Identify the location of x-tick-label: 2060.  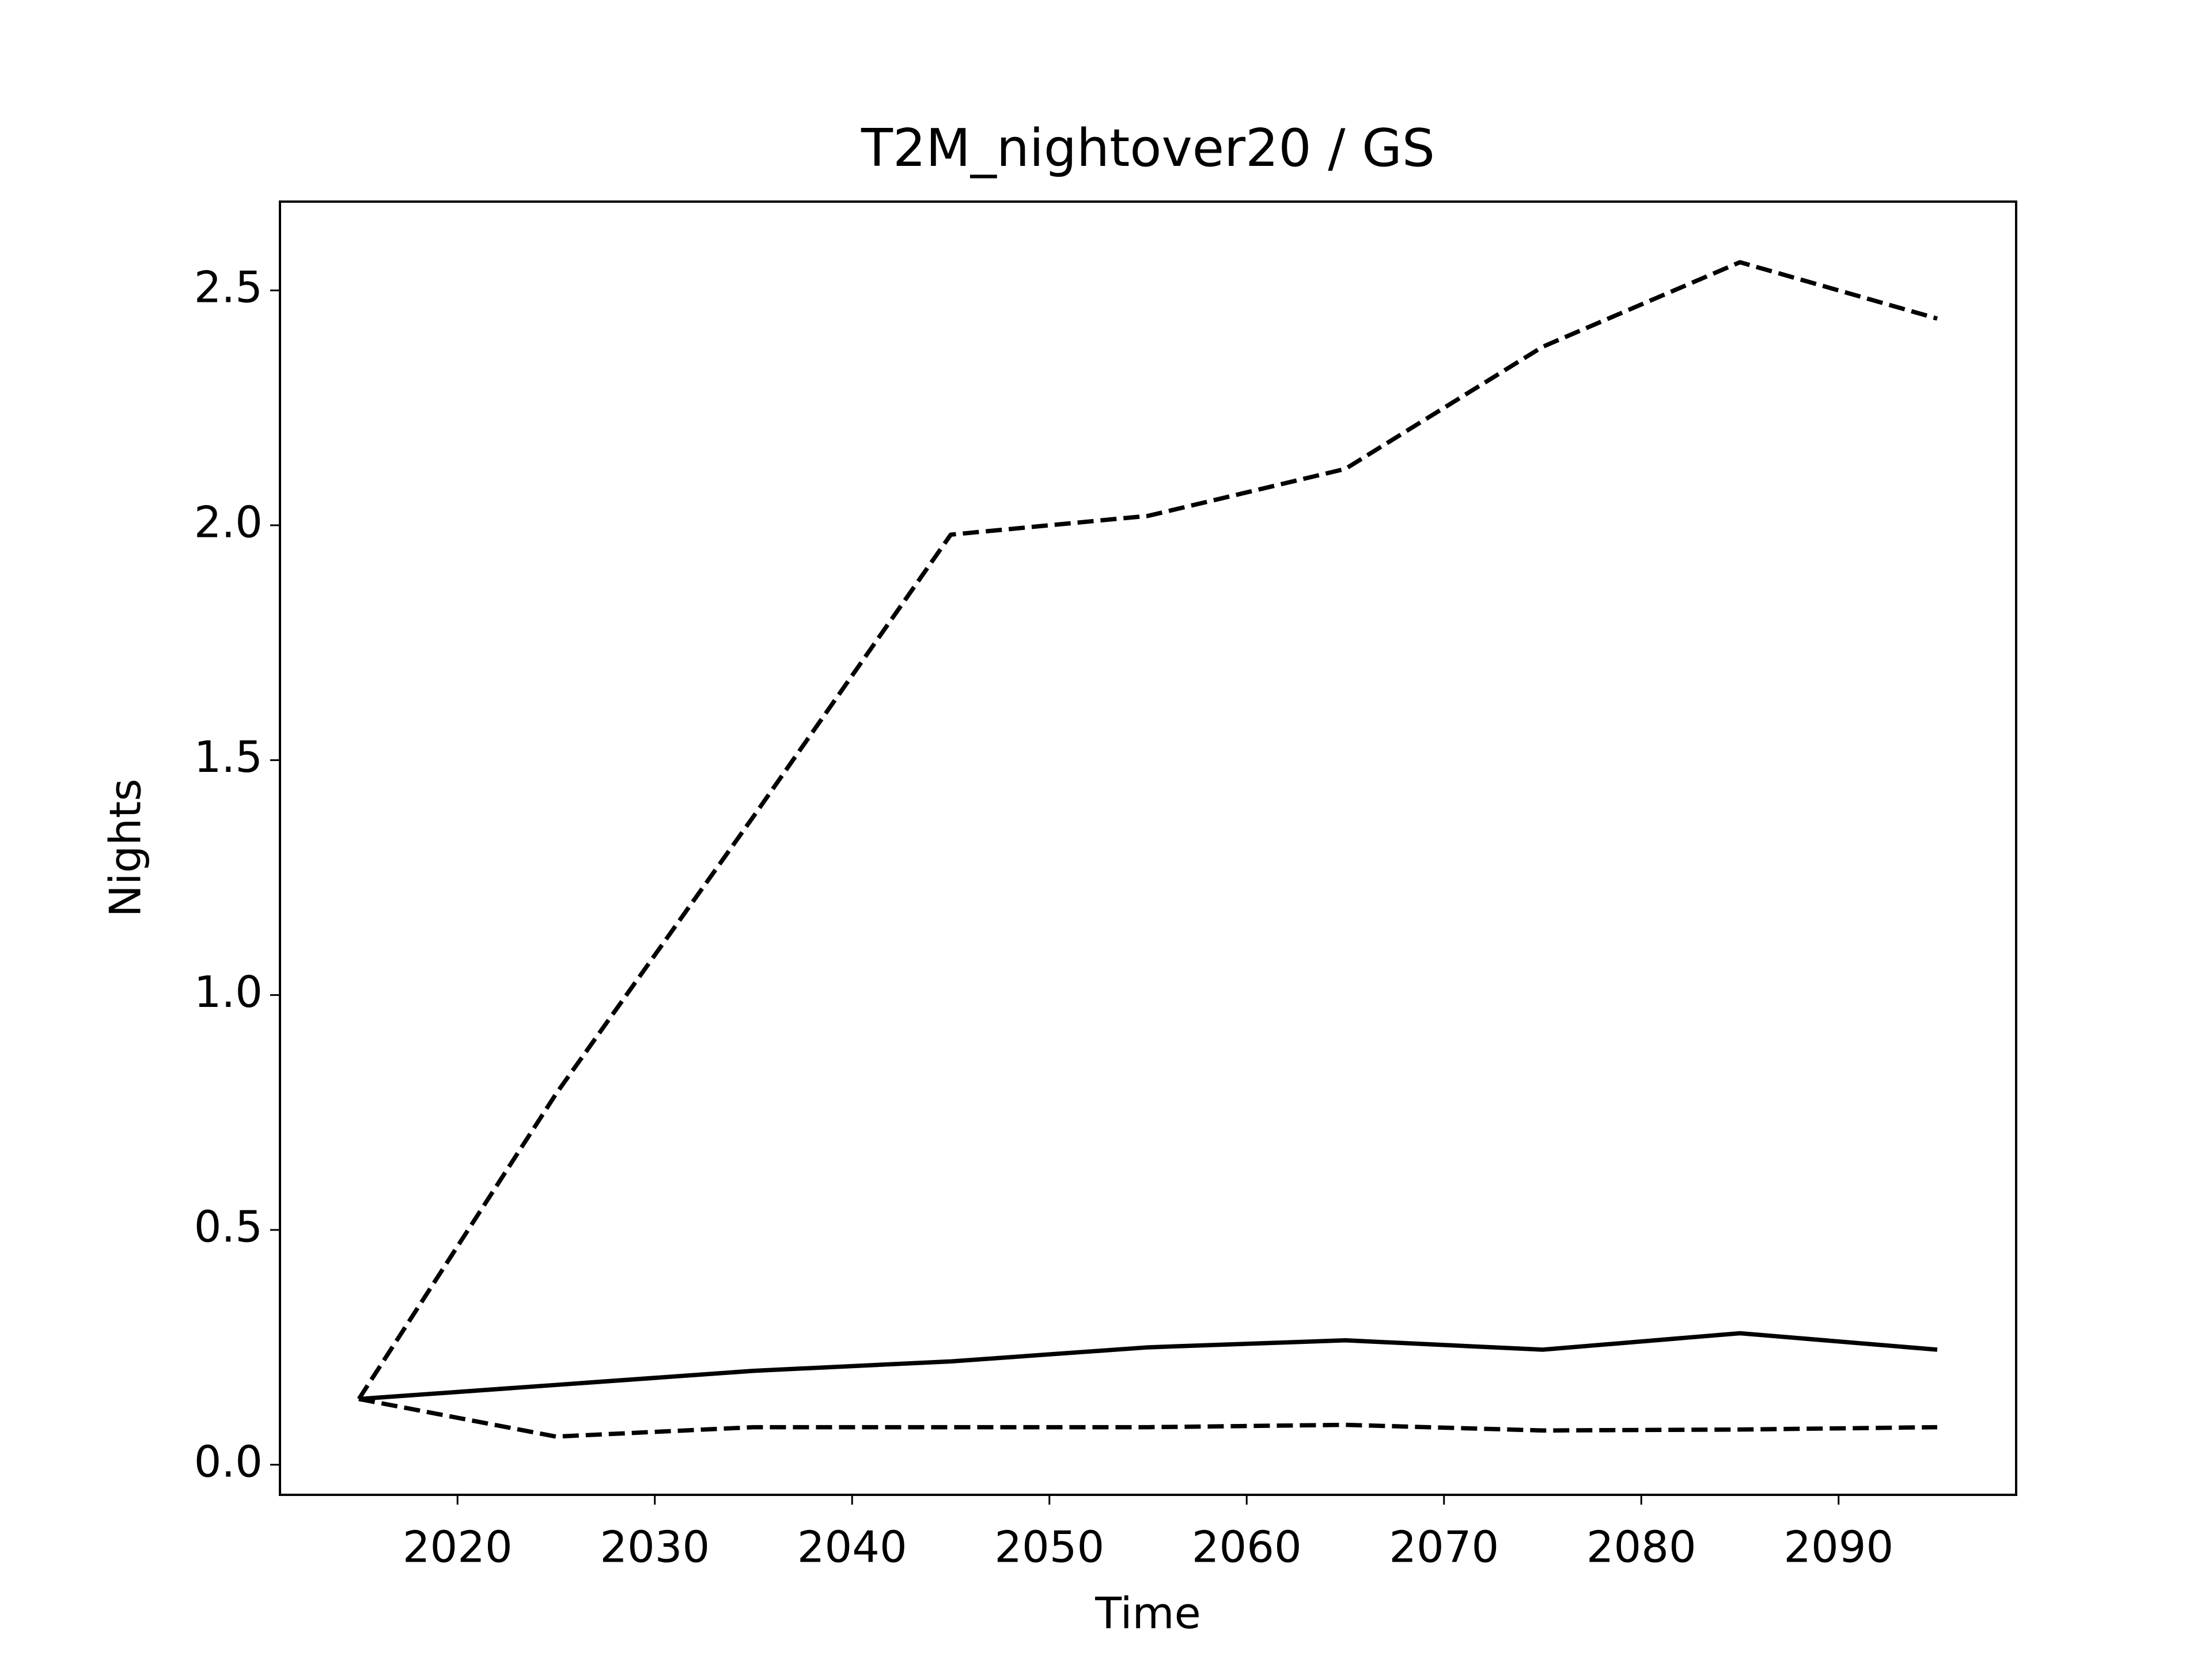
(1247, 1547).